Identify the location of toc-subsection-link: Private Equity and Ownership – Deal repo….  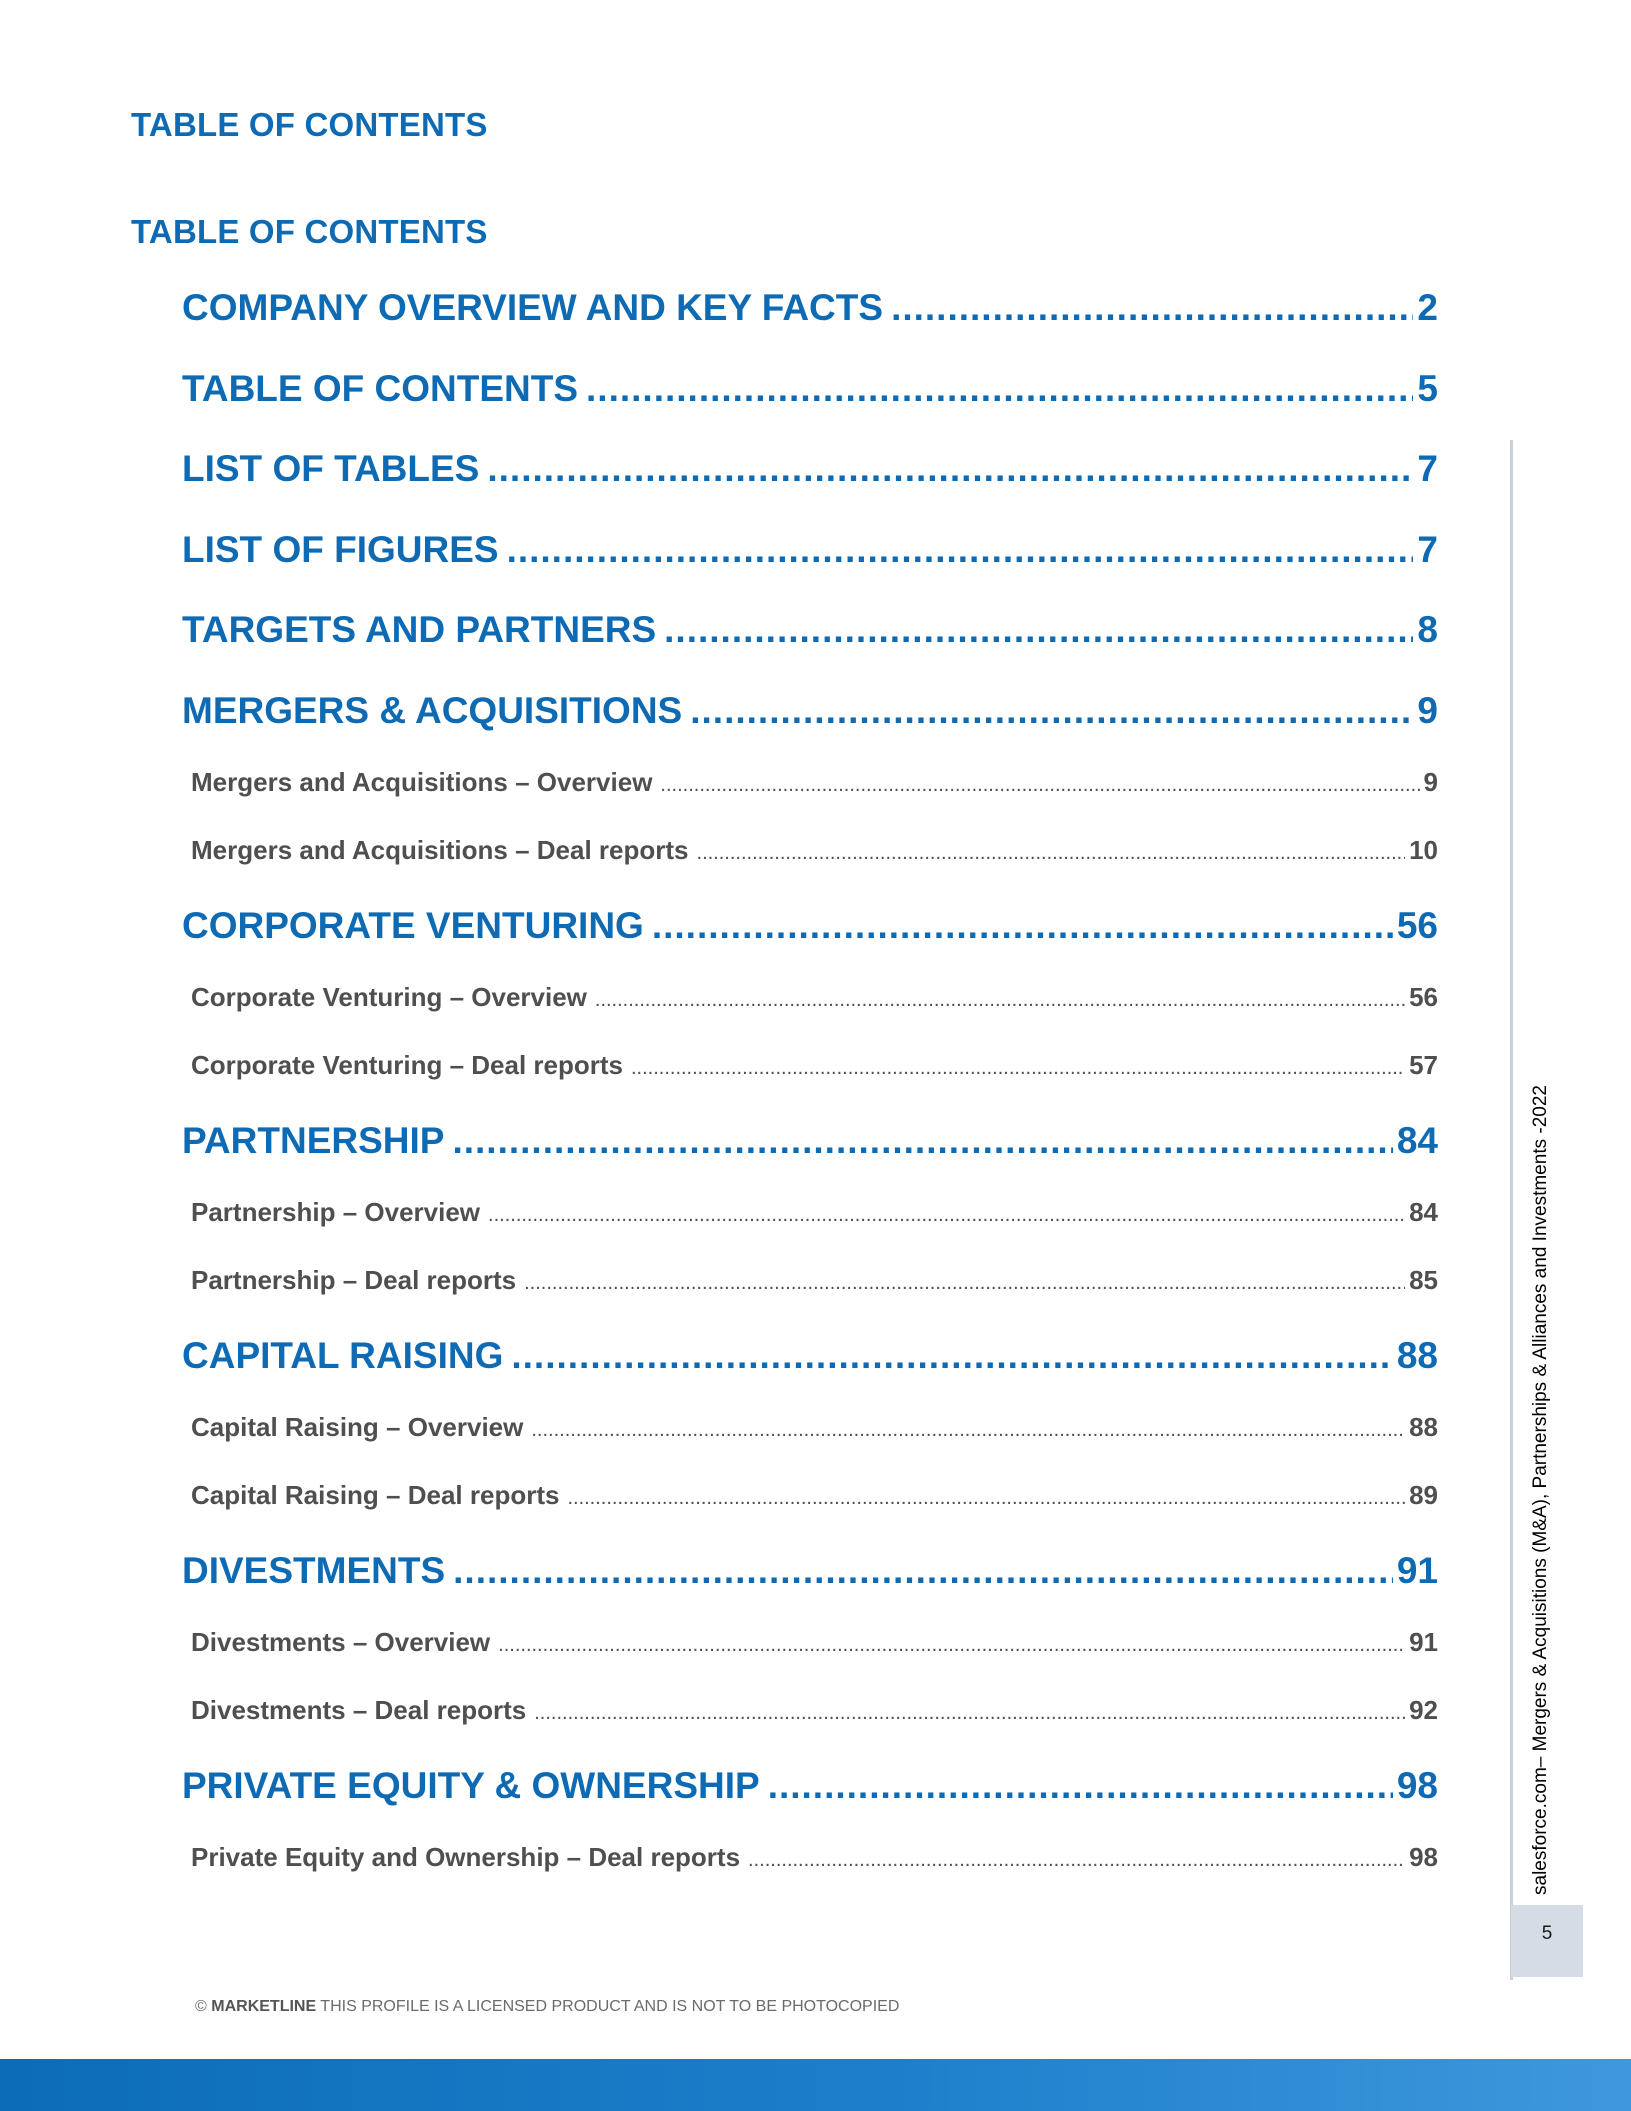
(814, 1857).